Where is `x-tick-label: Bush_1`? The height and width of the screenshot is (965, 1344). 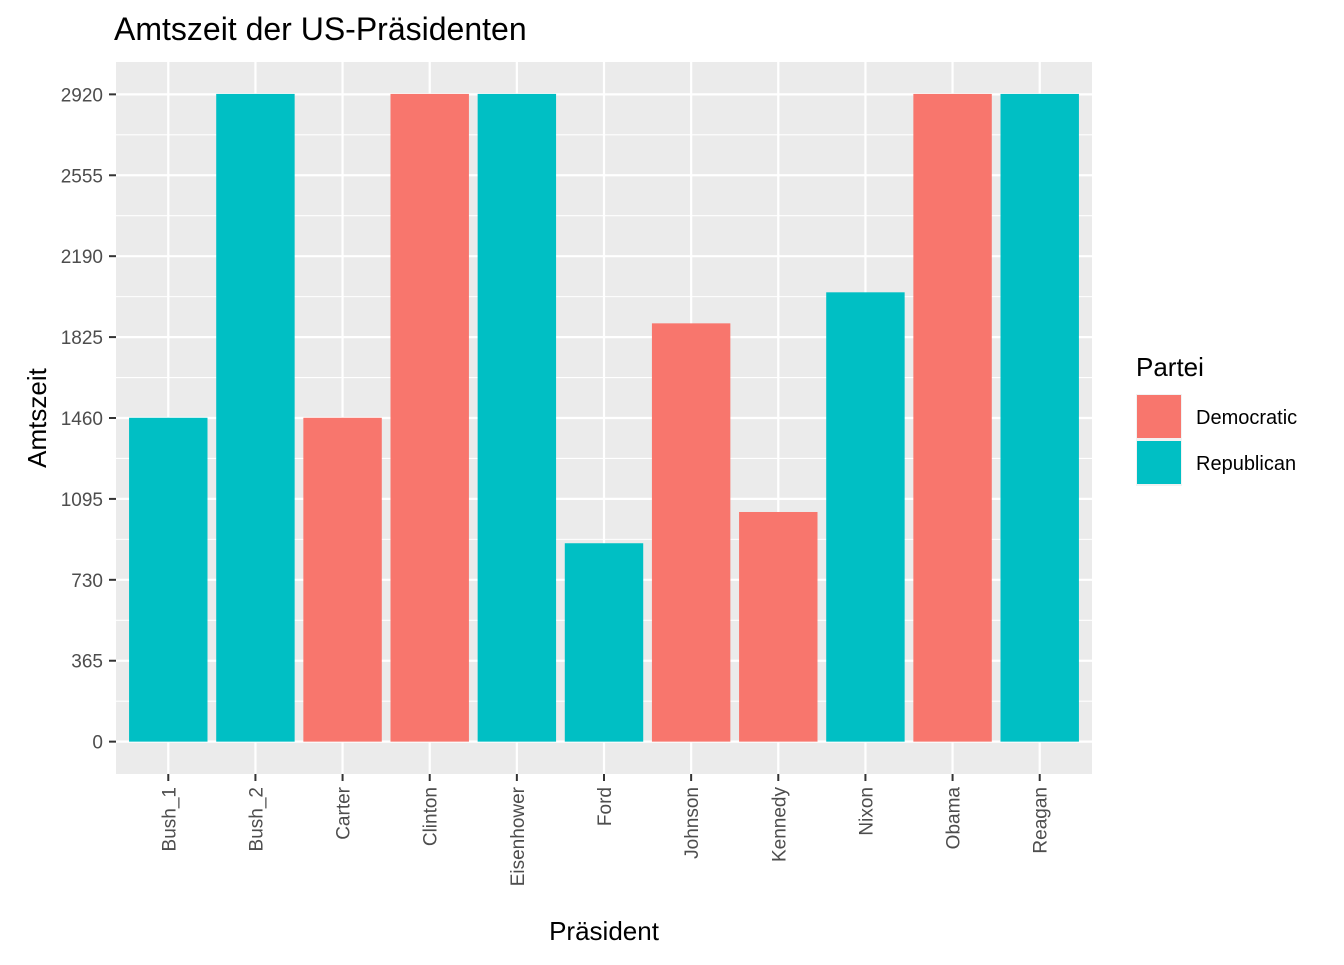
x-tick-label: Bush_1 is located at coordinates (169, 819).